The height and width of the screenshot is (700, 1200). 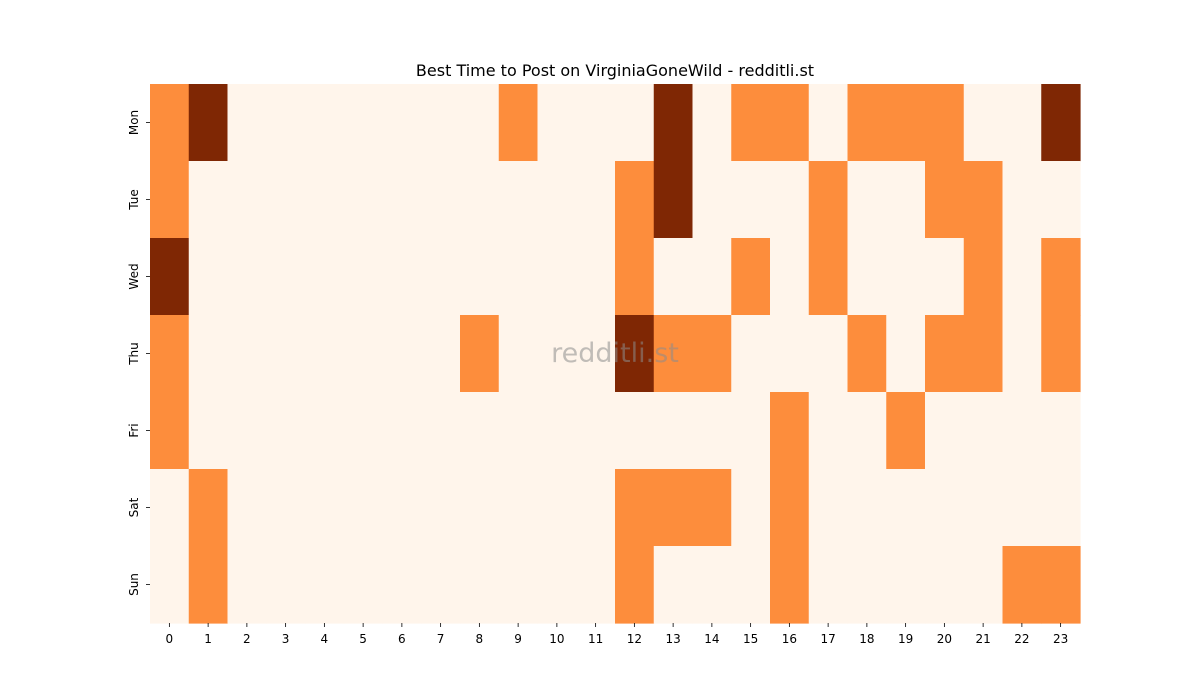 What do you see at coordinates (672, 639) in the screenshot?
I see `x-tick-label: 13` at bounding box center [672, 639].